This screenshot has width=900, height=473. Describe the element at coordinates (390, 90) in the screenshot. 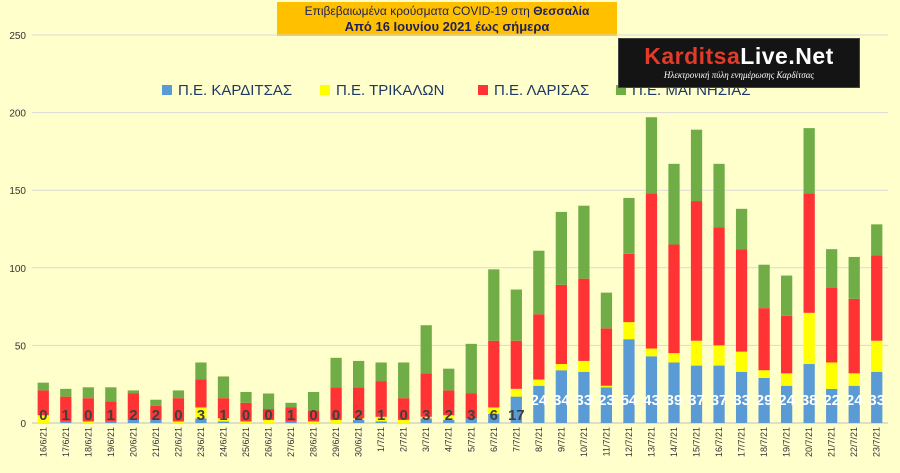

I see `legend-label: Π.Ε. ΤΡΙΚΑΛΩΝ` at that location.